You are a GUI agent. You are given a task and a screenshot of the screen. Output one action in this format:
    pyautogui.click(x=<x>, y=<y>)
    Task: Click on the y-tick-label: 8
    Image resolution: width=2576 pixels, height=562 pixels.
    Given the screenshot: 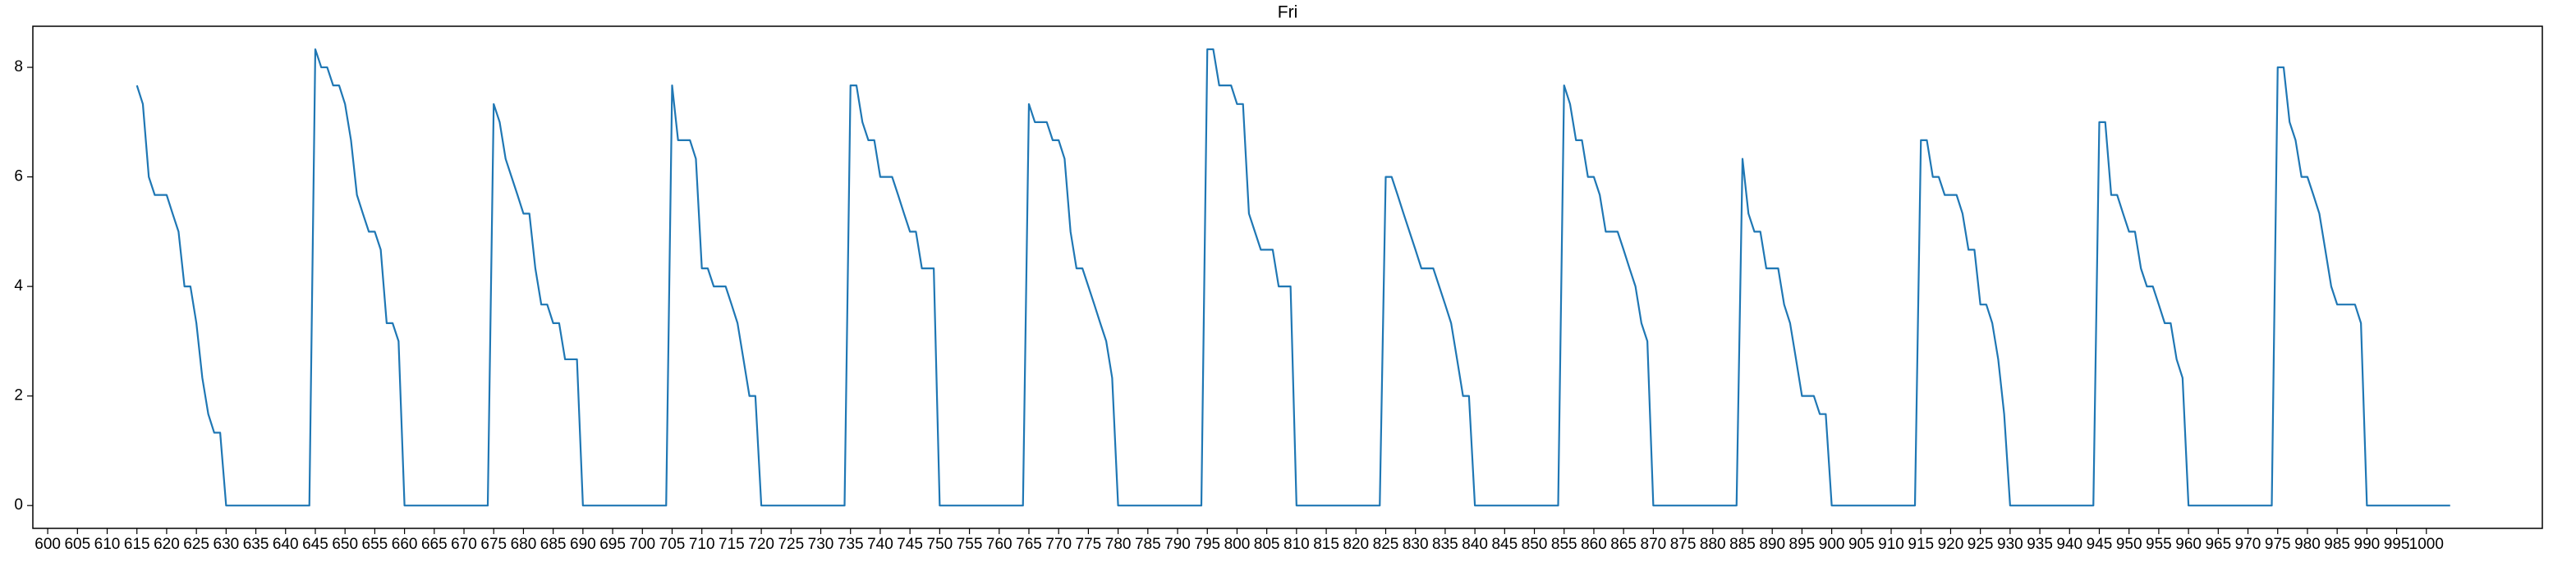 What is the action you would take?
    pyautogui.click(x=18, y=66)
    